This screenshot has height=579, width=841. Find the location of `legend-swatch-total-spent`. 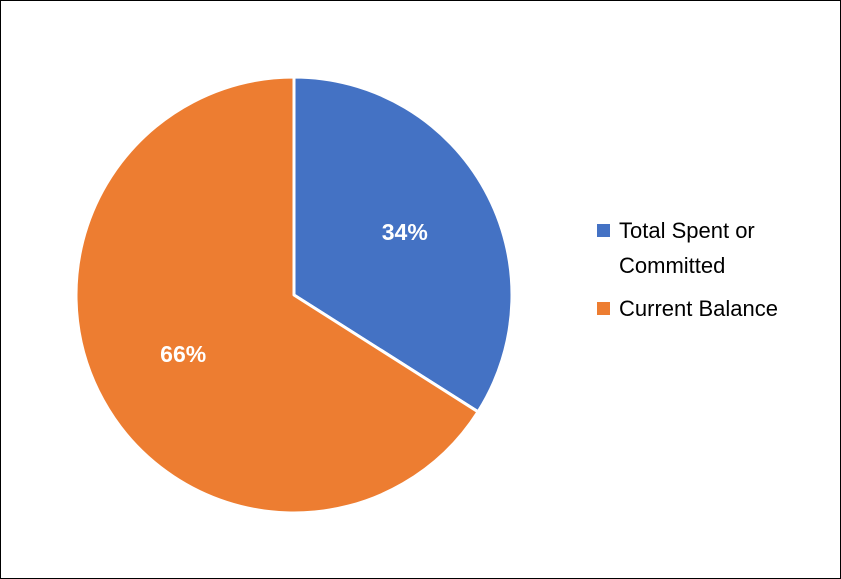

legend-swatch-total-spent is located at coordinates (603, 230).